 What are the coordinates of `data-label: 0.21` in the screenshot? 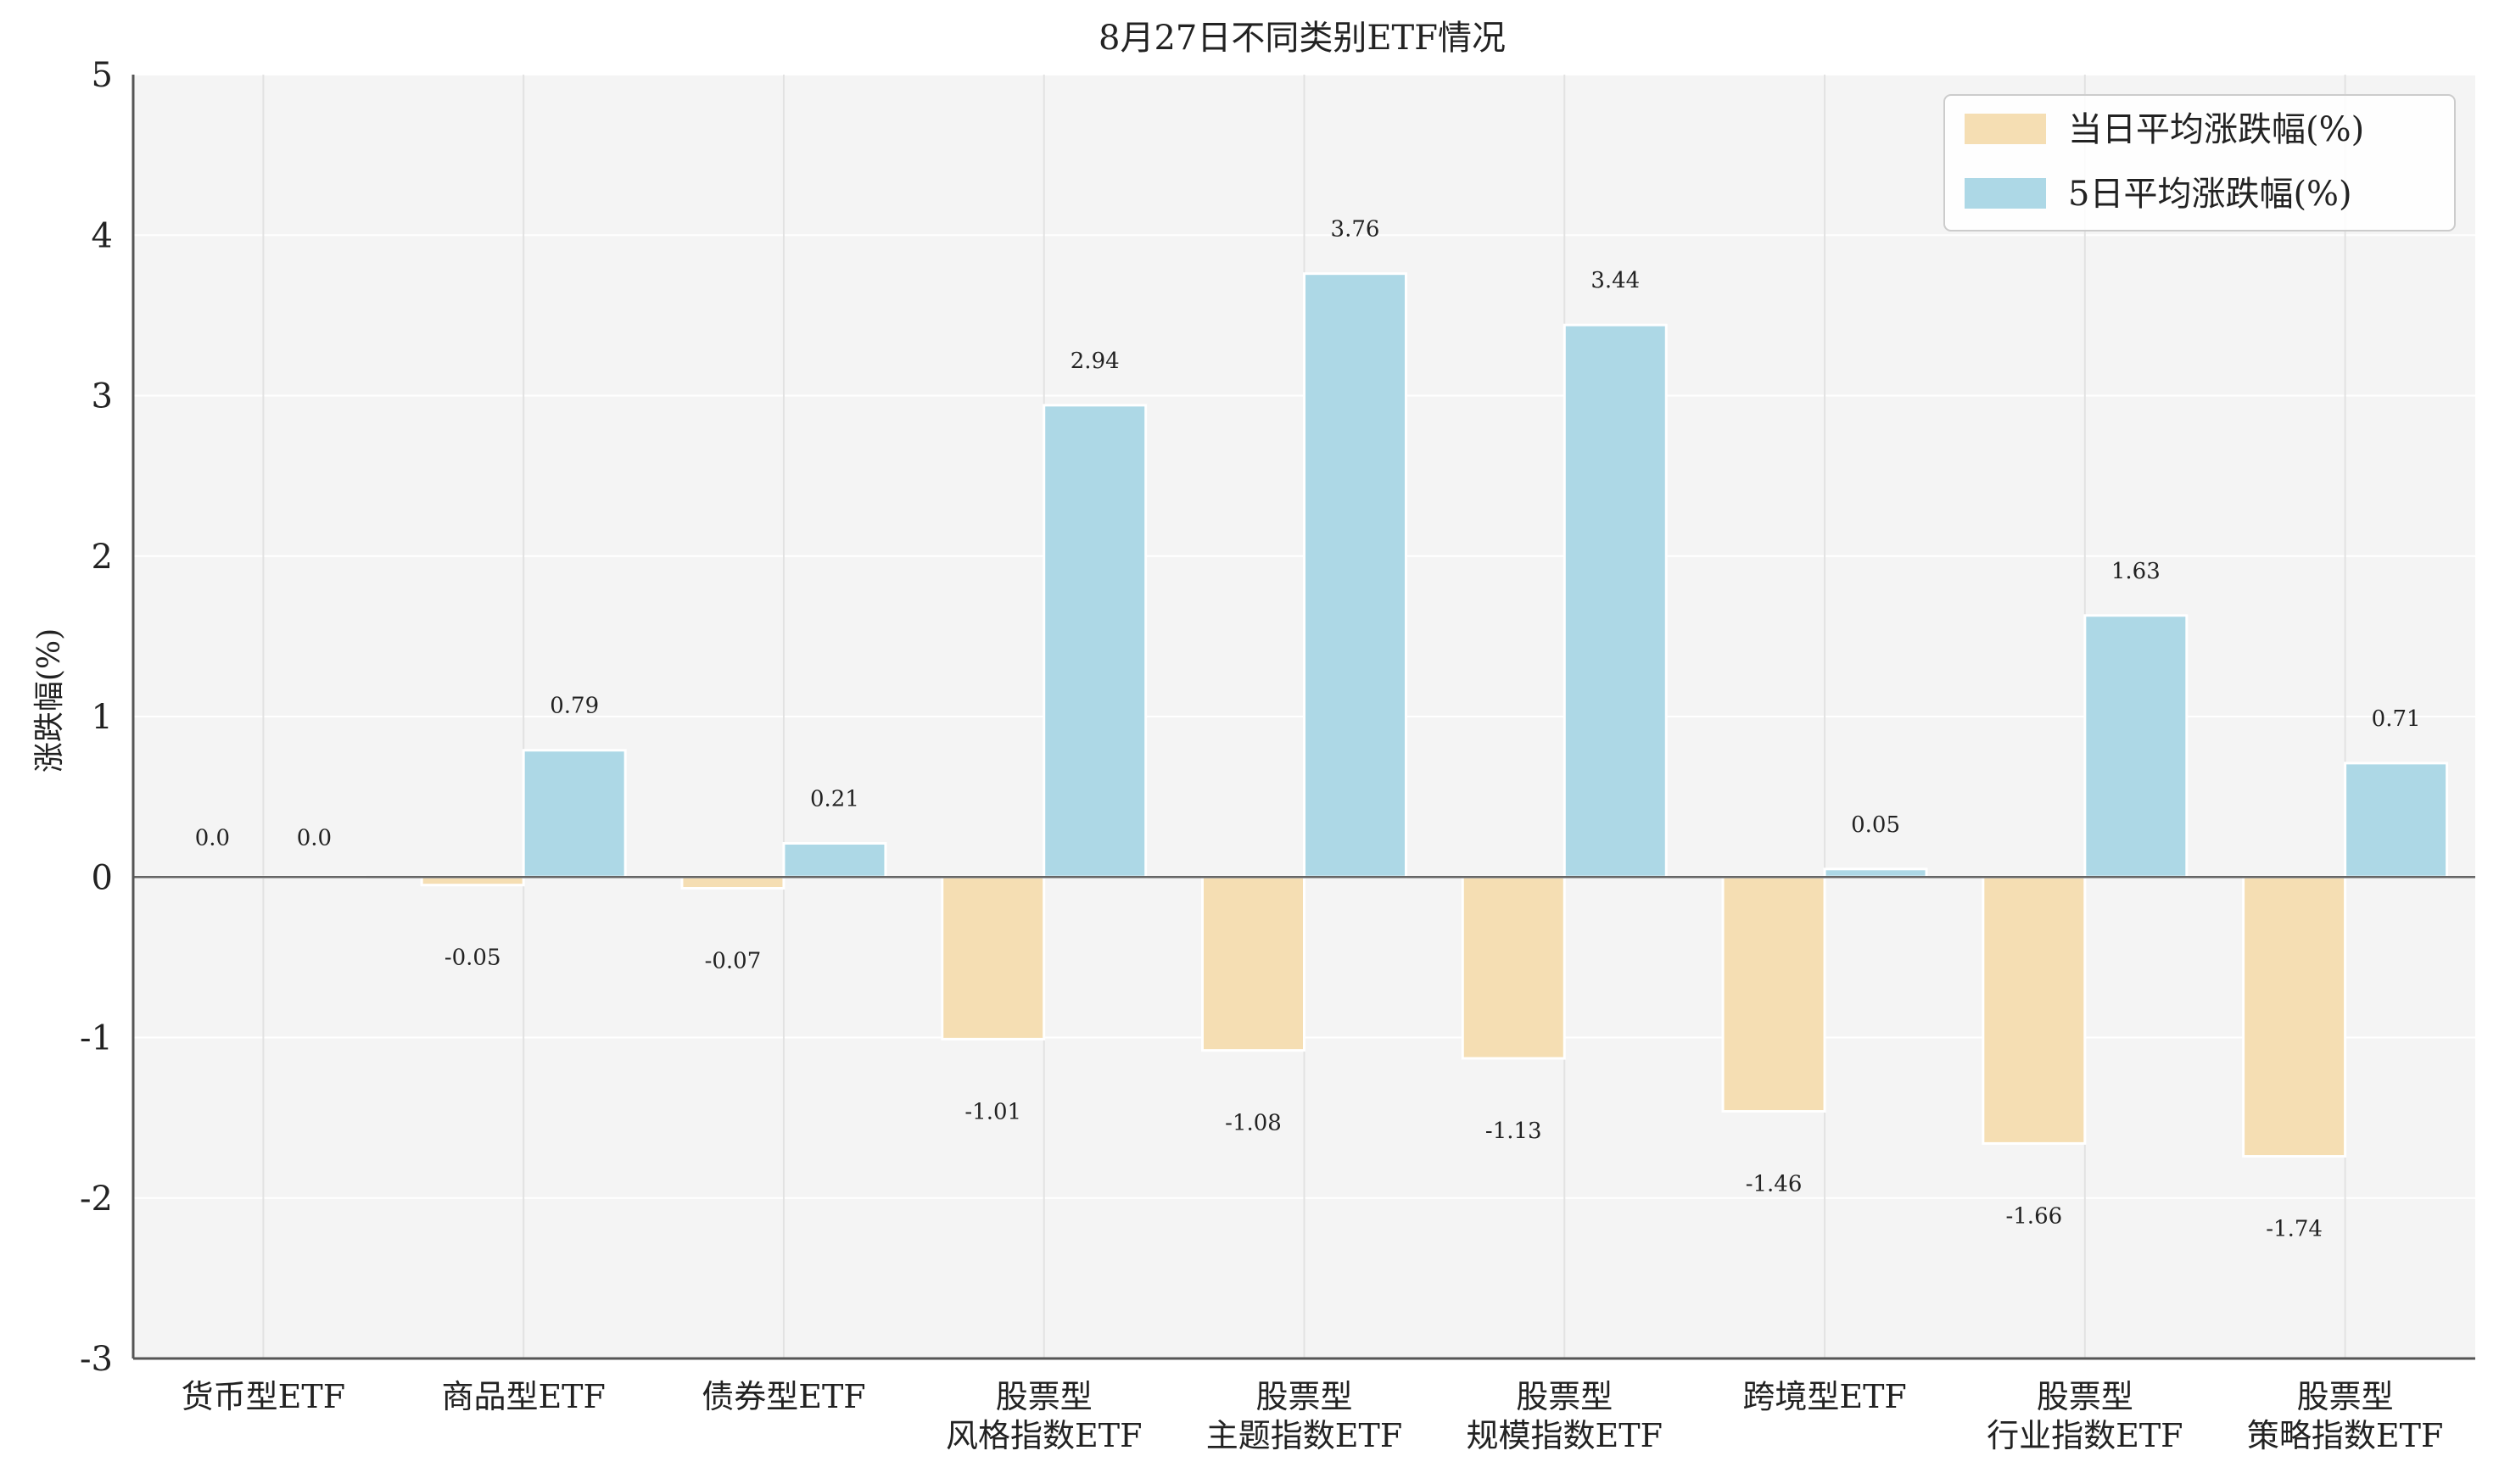 It's located at (834, 799).